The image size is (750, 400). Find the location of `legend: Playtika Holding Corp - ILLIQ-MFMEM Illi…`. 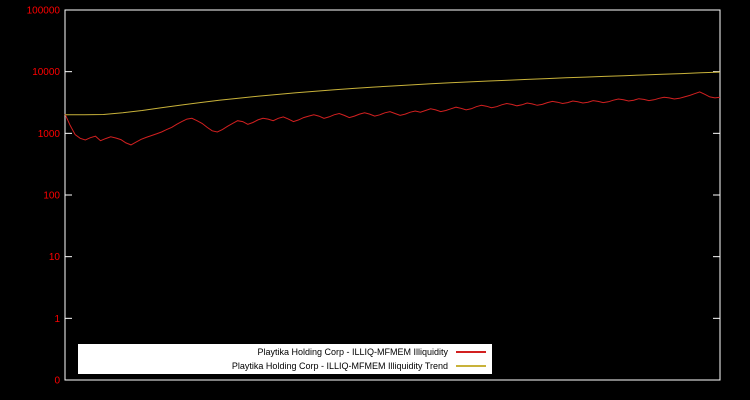

legend: Playtika Holding Corp - ILLIQ-MFMEM Illi… is located at coordinates (285, 359).